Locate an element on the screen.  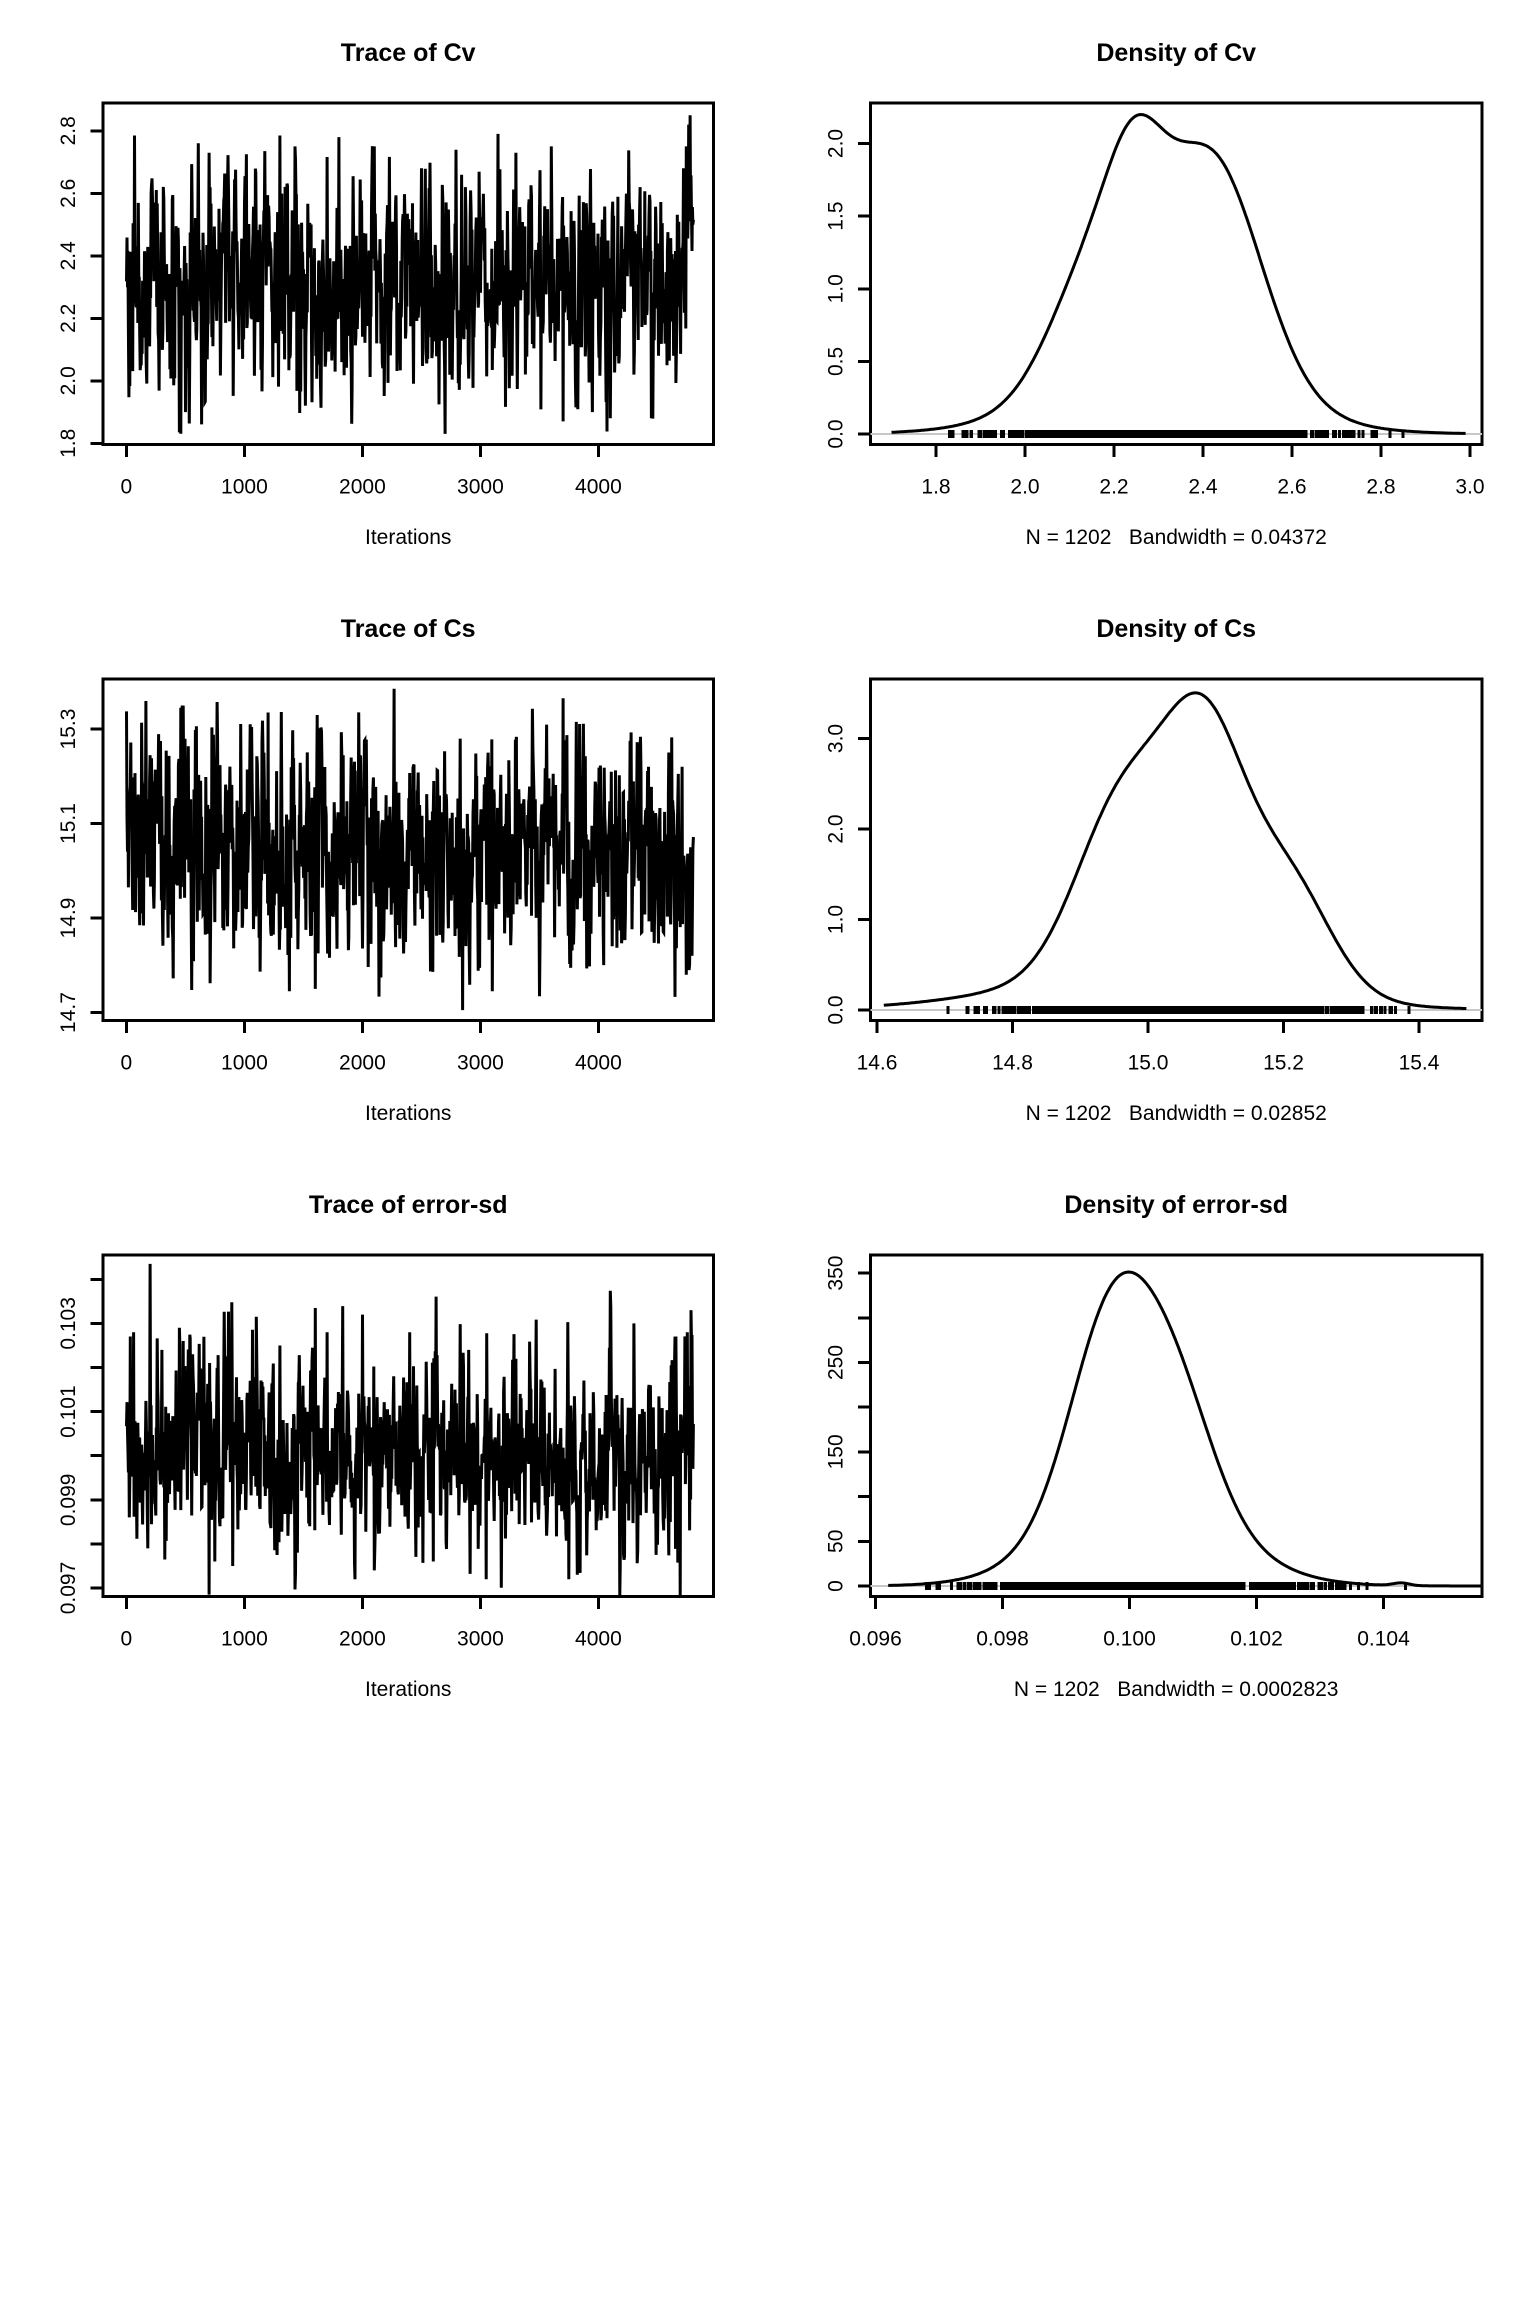
svg-text: 0.096 is located at coordinates (875, 1639).